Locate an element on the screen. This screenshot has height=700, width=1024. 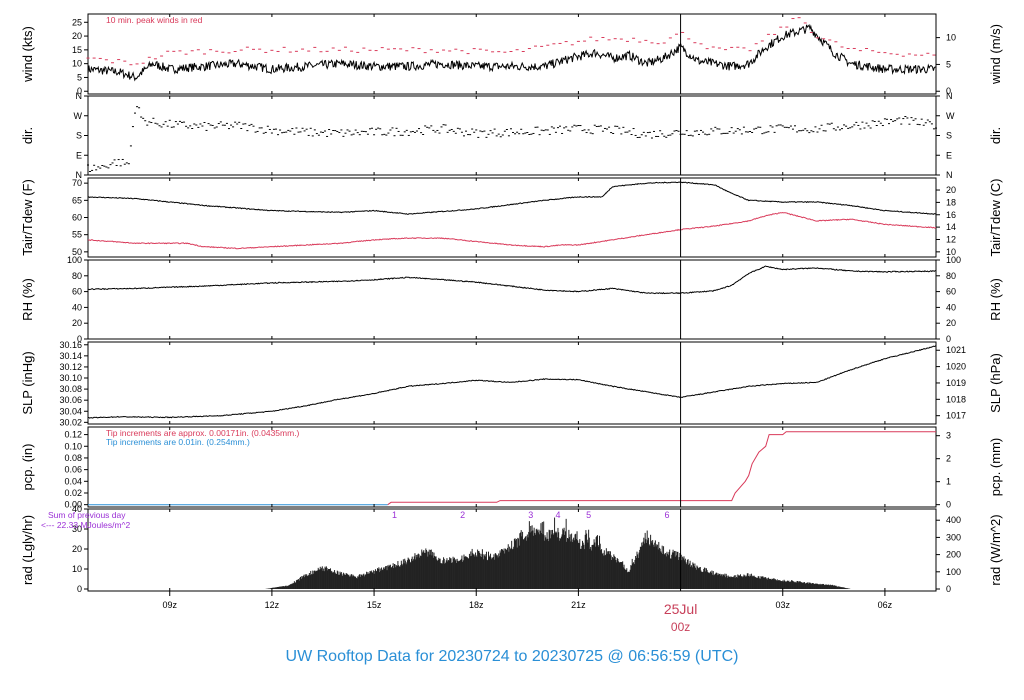
xtick-label: 21z is located at coordinates (578, 605).